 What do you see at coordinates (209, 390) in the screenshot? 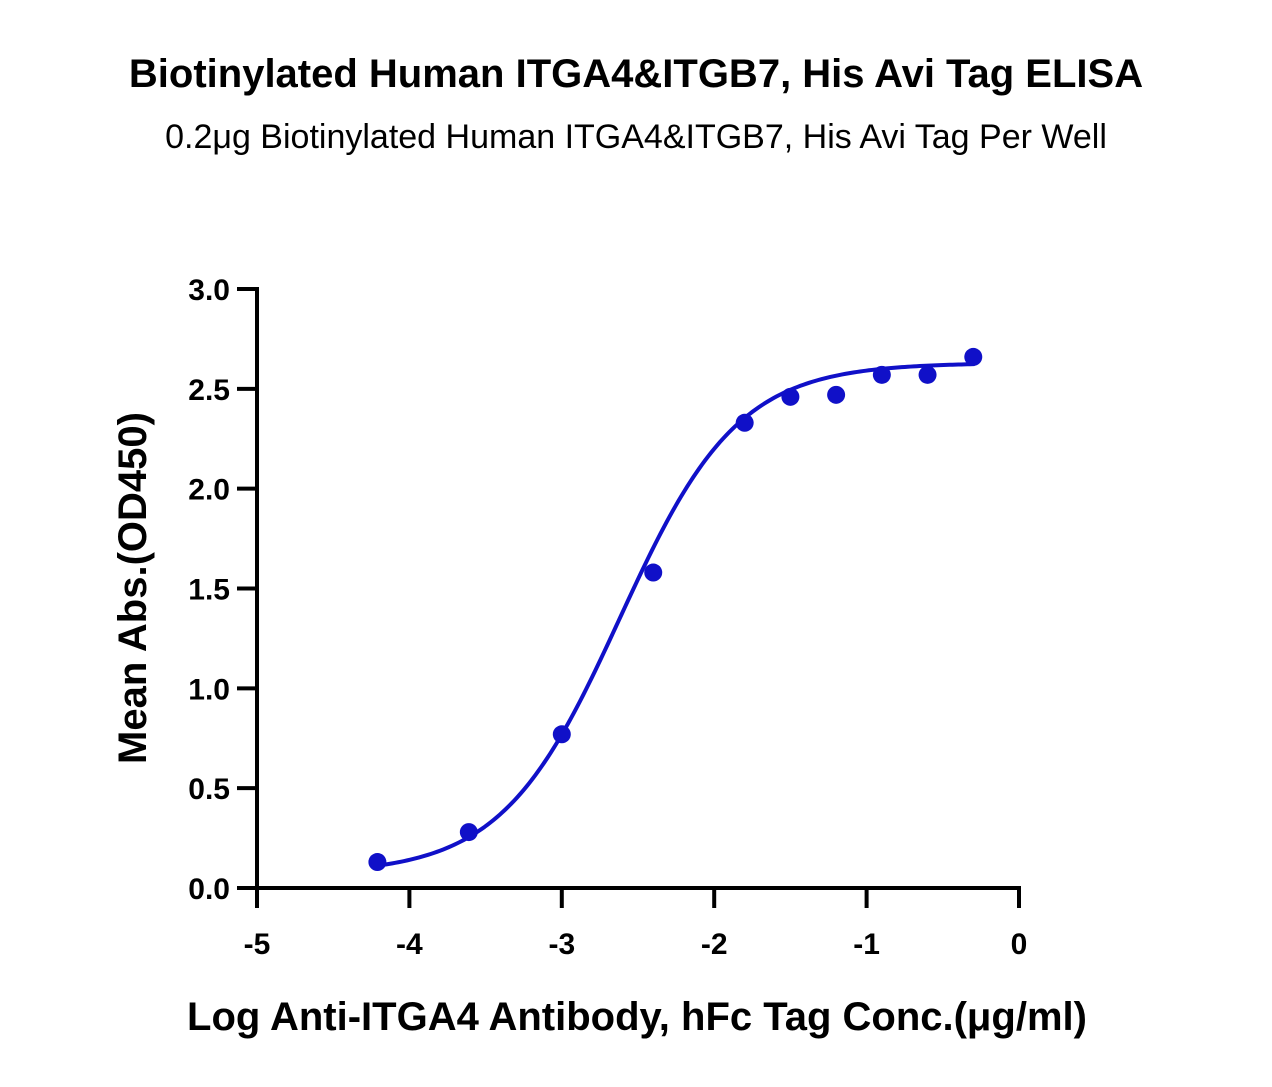
I see `y-tick-label: 2.5` at bounding box center [209, 390].